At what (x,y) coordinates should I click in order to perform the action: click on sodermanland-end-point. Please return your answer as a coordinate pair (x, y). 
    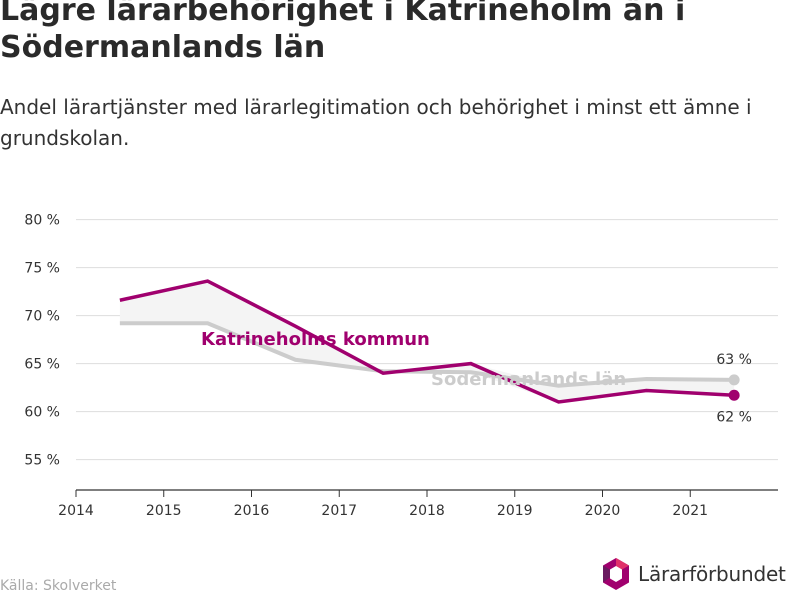
    Looking at the image, I should click on (734, 380).